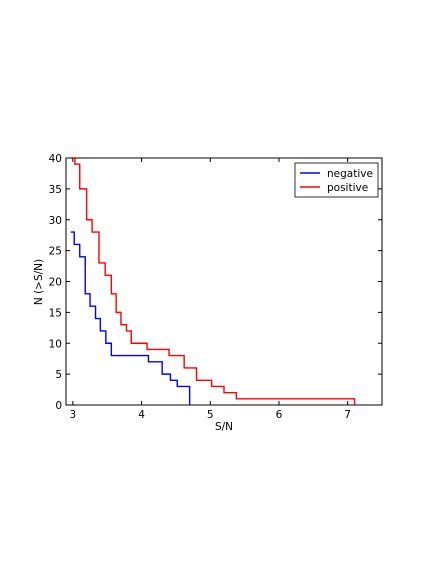 The image size is (436, 564). I want to click on x-tick-label-4: 7, so click(347, 415).